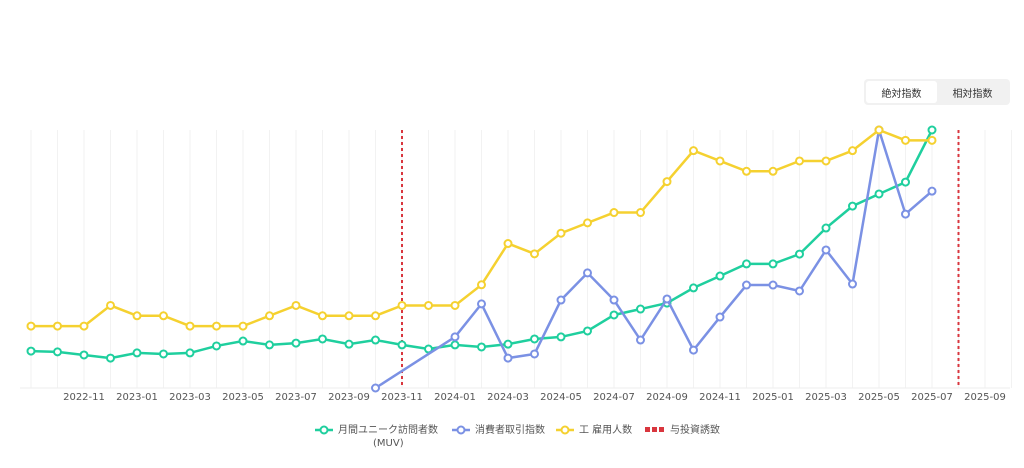 This screenshot has width=1024, height=468. Describe the element at coordinates (498, 429) in the screenshot. I see `legend-item: 消費者取引指数` at that location.